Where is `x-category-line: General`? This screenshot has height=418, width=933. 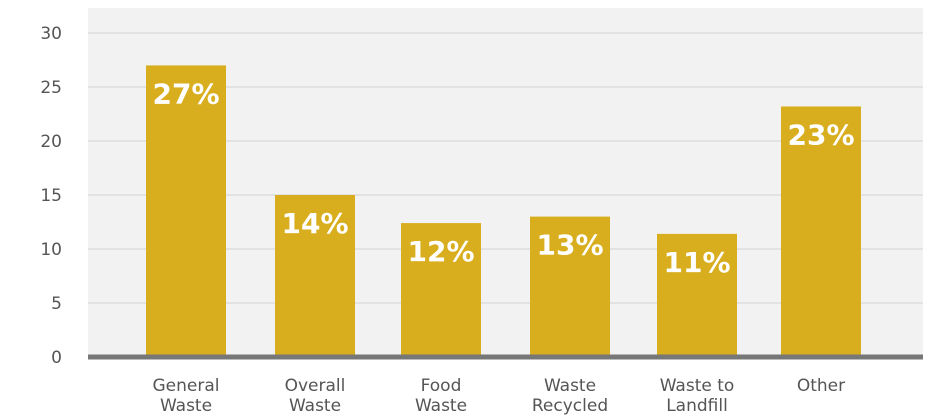
x-category-line: General is located at coordinates (186, 386).